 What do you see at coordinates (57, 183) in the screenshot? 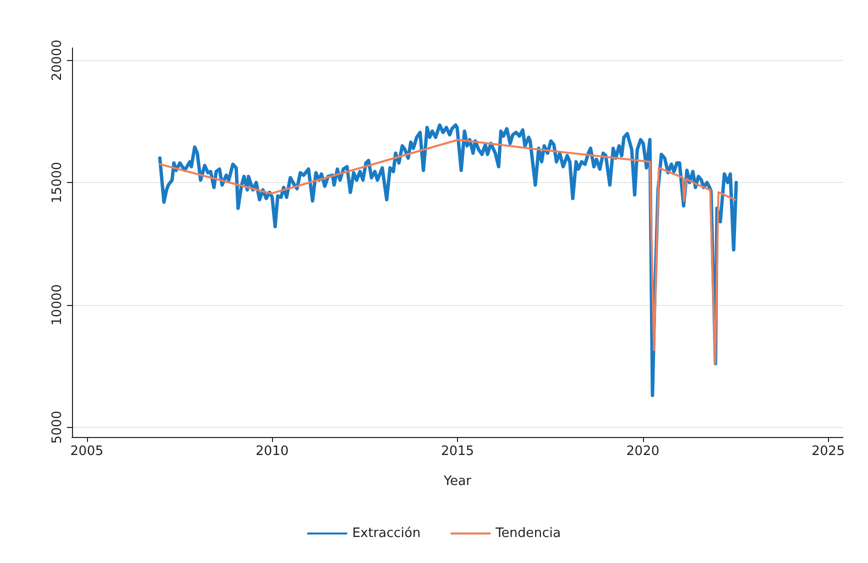
I see `y-tick-label: 15000` at bounding box center [57, 183].